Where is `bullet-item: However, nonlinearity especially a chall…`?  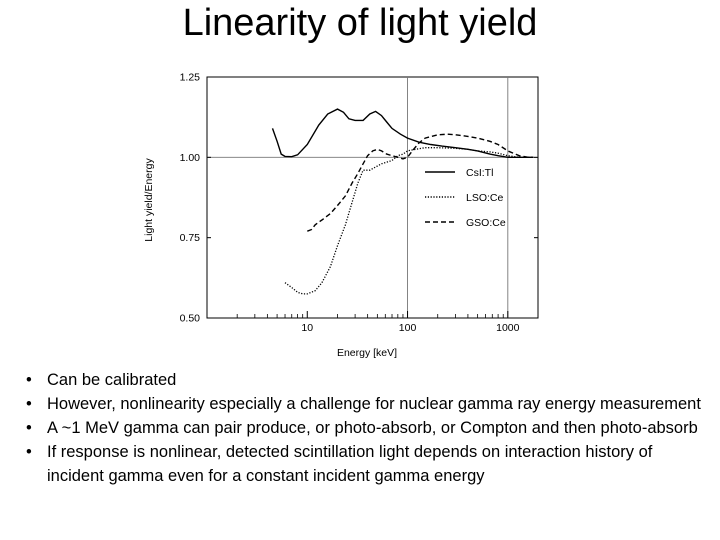
bullet-item: However, nonlinearity especially a chall… is located at coordinates (362, 404).